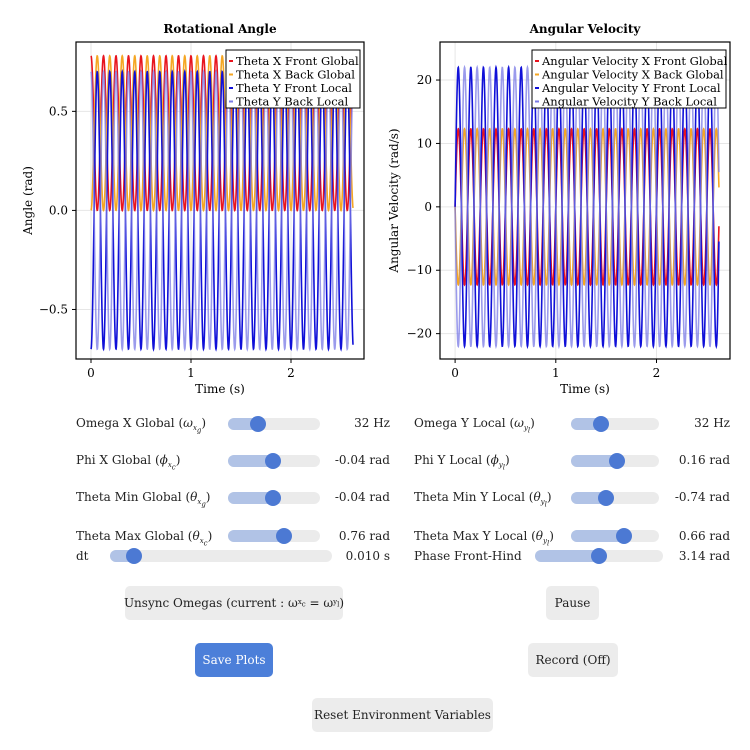 The image size is (750, 750). I want to click on y-tick-label: −20, so click(419, 334).